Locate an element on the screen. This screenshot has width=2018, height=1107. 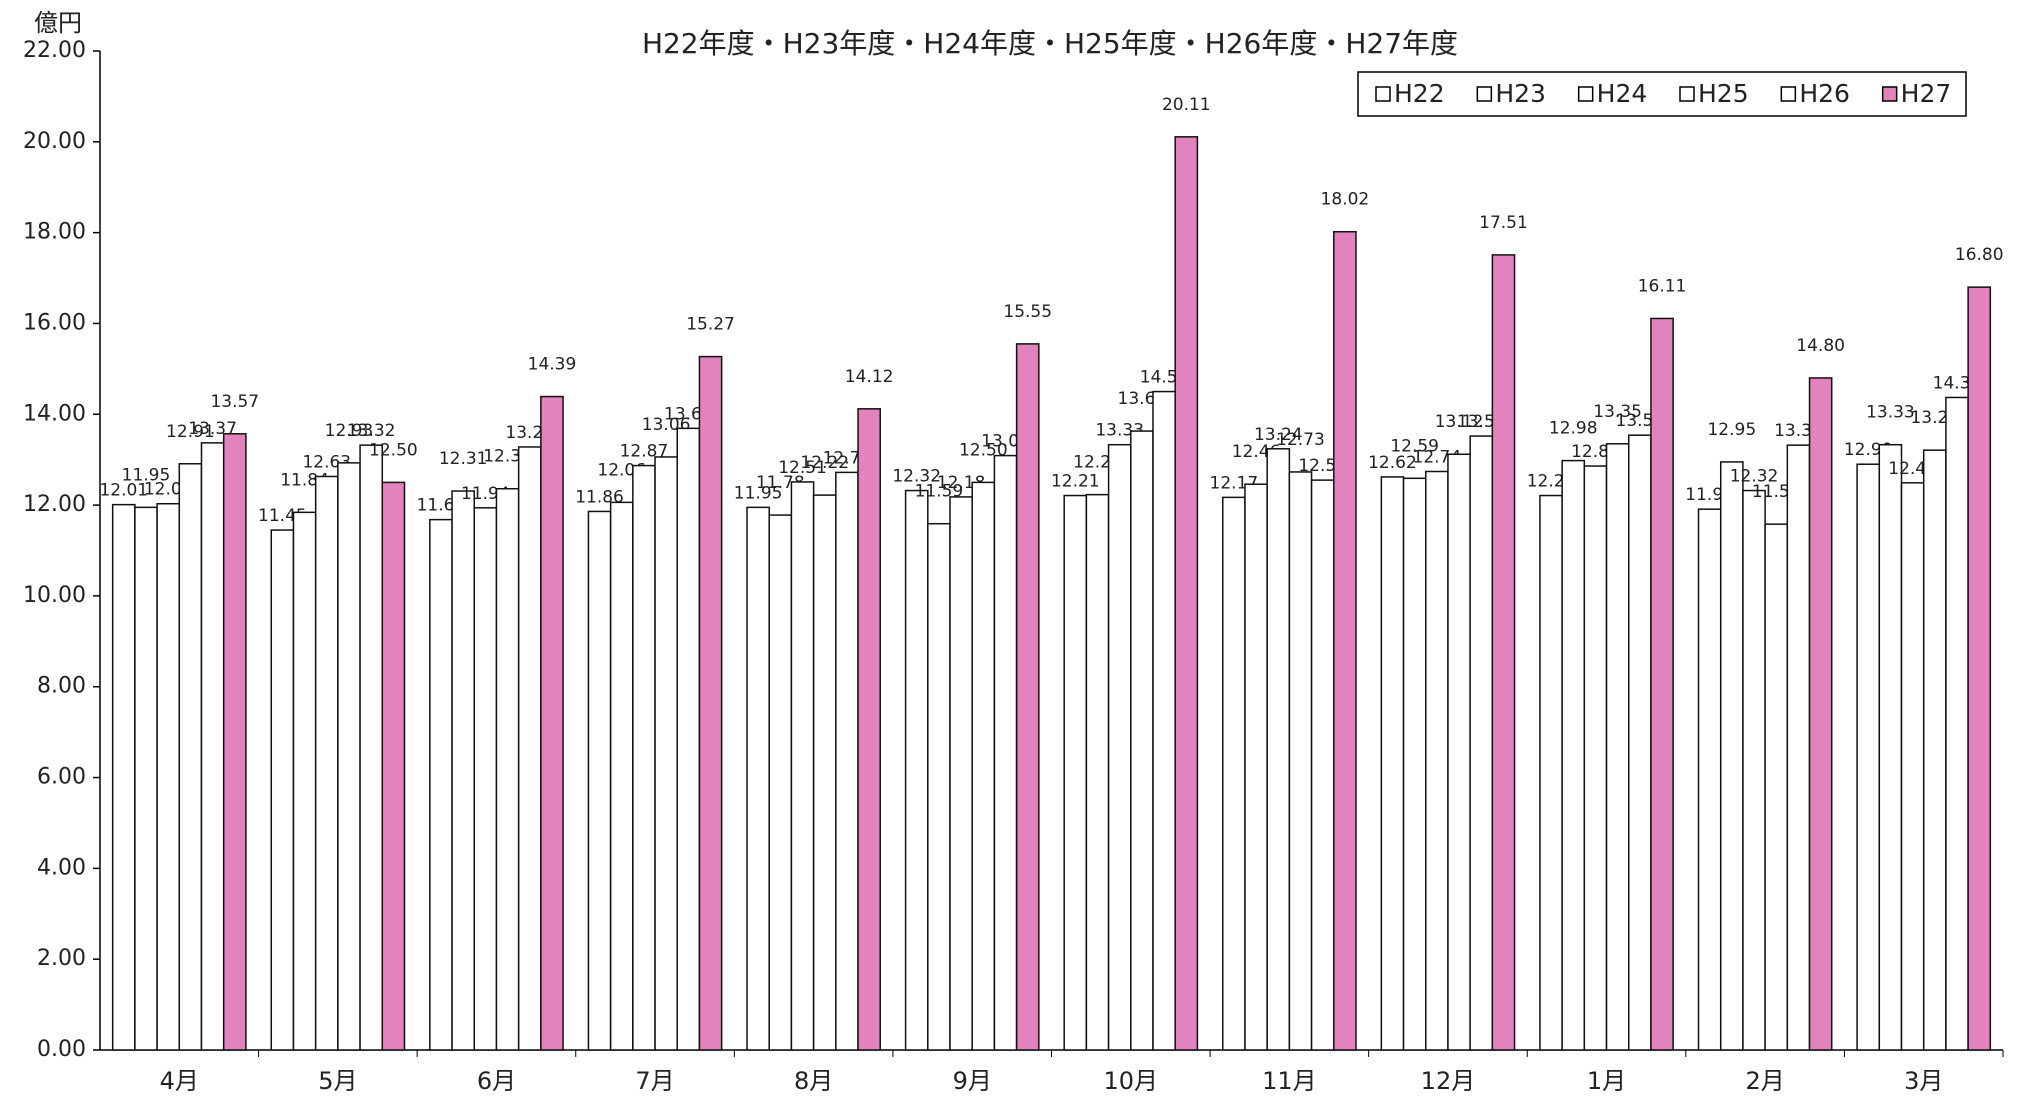
y-tick-label: 2.00 is located at coordinates (61, 958).